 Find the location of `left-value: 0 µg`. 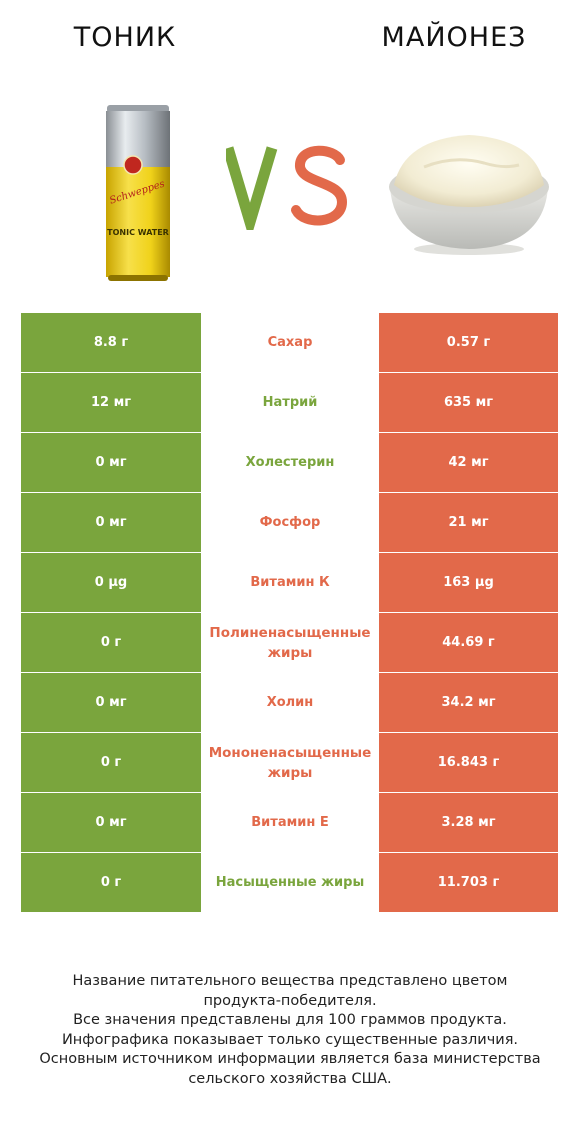

left-value: 0 µg is located at coordinates (111, 582).